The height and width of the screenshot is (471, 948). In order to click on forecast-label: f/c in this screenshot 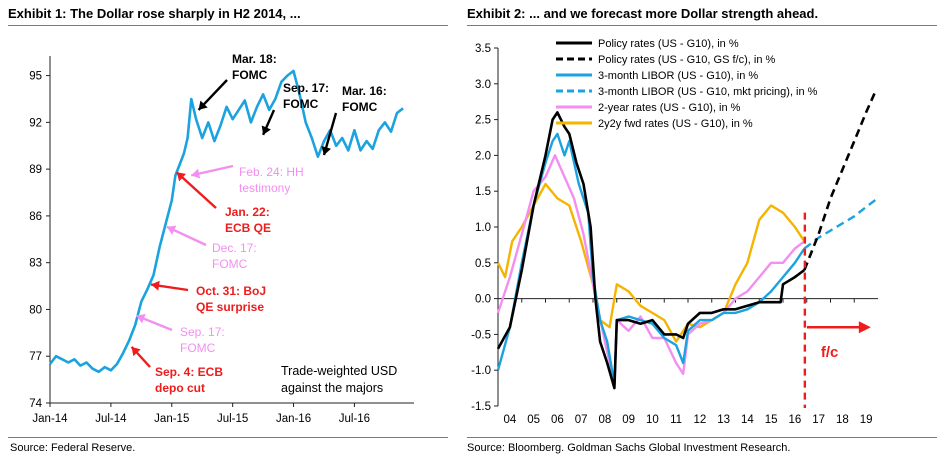, I will do `click(830, 352)`.